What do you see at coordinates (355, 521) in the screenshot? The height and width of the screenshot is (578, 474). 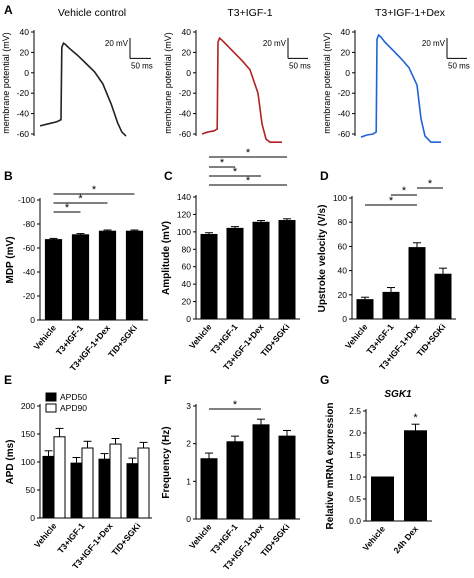 I see `y-tick-label: 0.0` at bounding box center [355, 521].